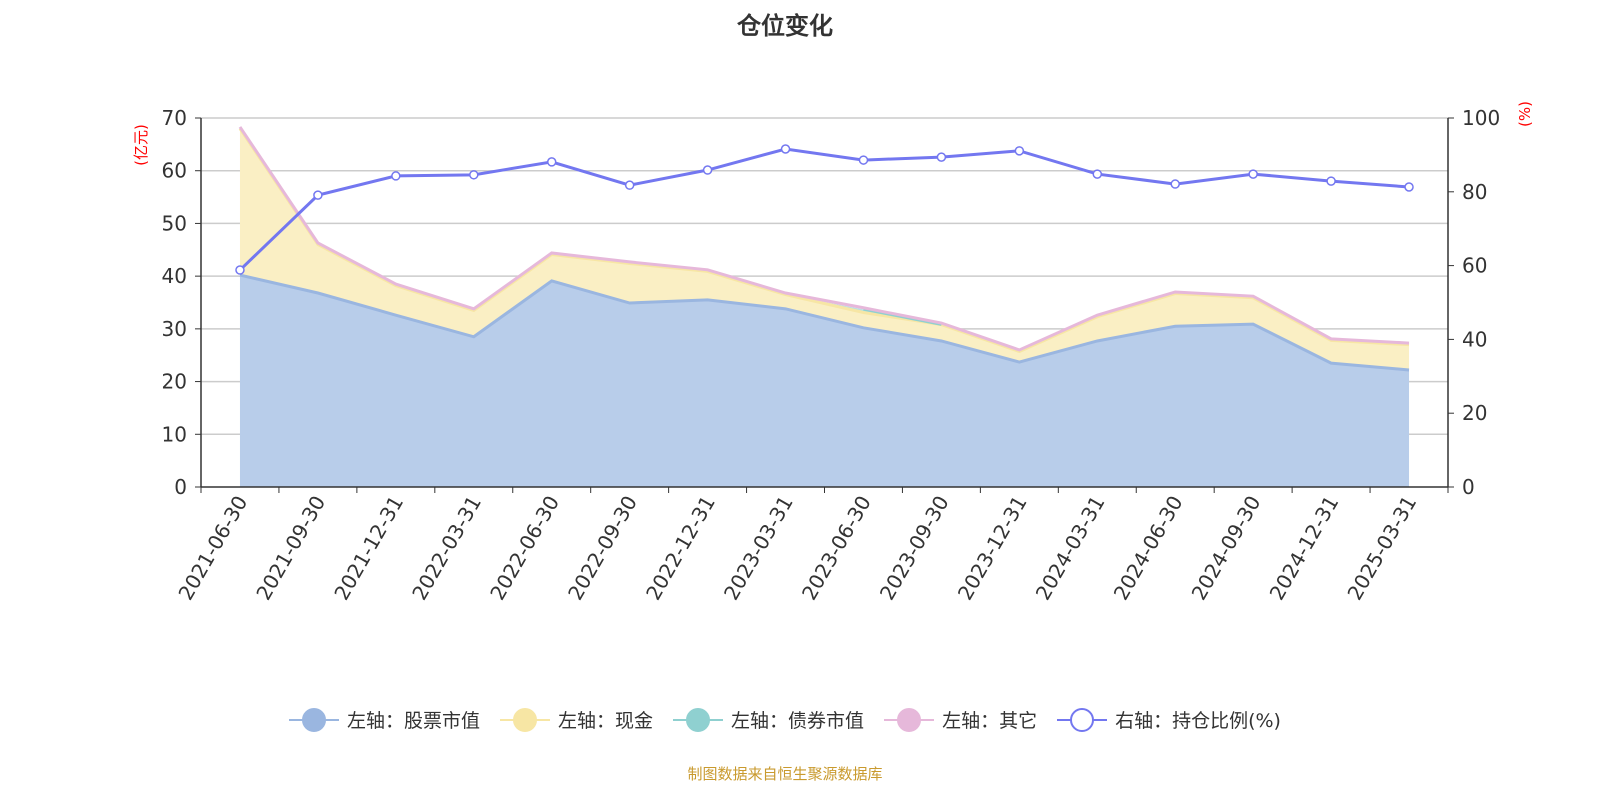 The height and width of the screenshot is (800, 1600). What do you see at coordinates (1525, 114) in the screenshot?
I see `right-axis-label: (%)` at bounding box center [1525, 114].